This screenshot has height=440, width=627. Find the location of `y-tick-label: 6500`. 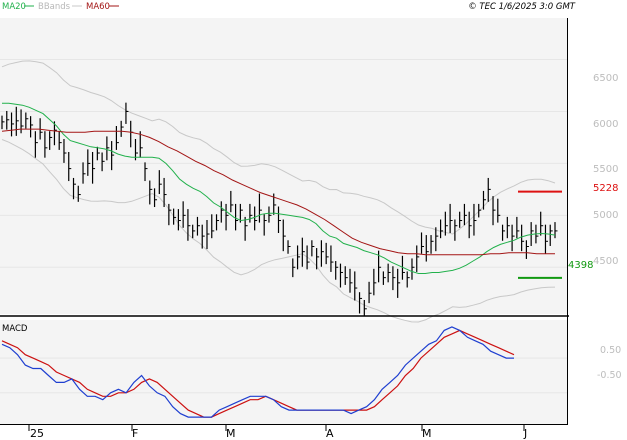

y-tick-label: 6500 is located at coordinates (605, 78).